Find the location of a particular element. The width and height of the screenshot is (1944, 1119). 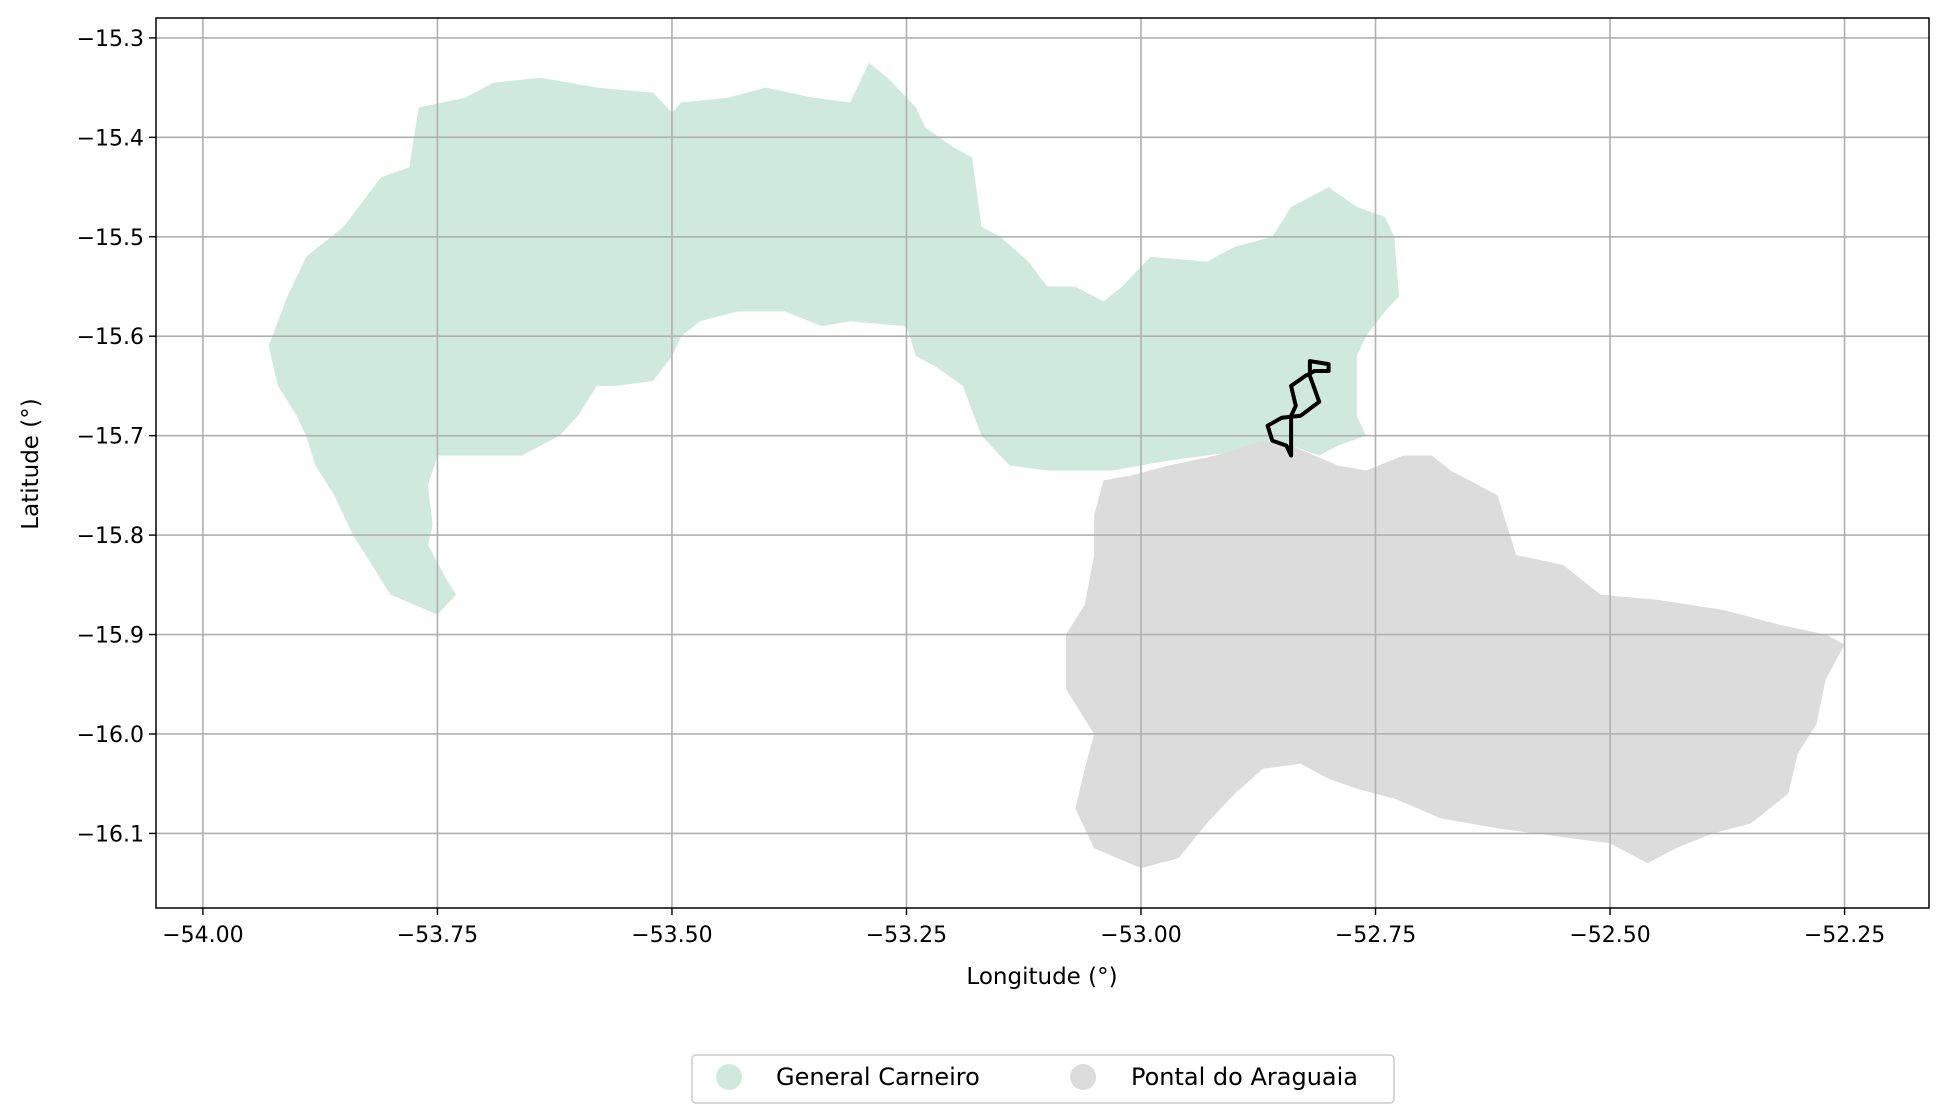

y-axis-label: Latitude (°) is located at coordinates (31, 463).